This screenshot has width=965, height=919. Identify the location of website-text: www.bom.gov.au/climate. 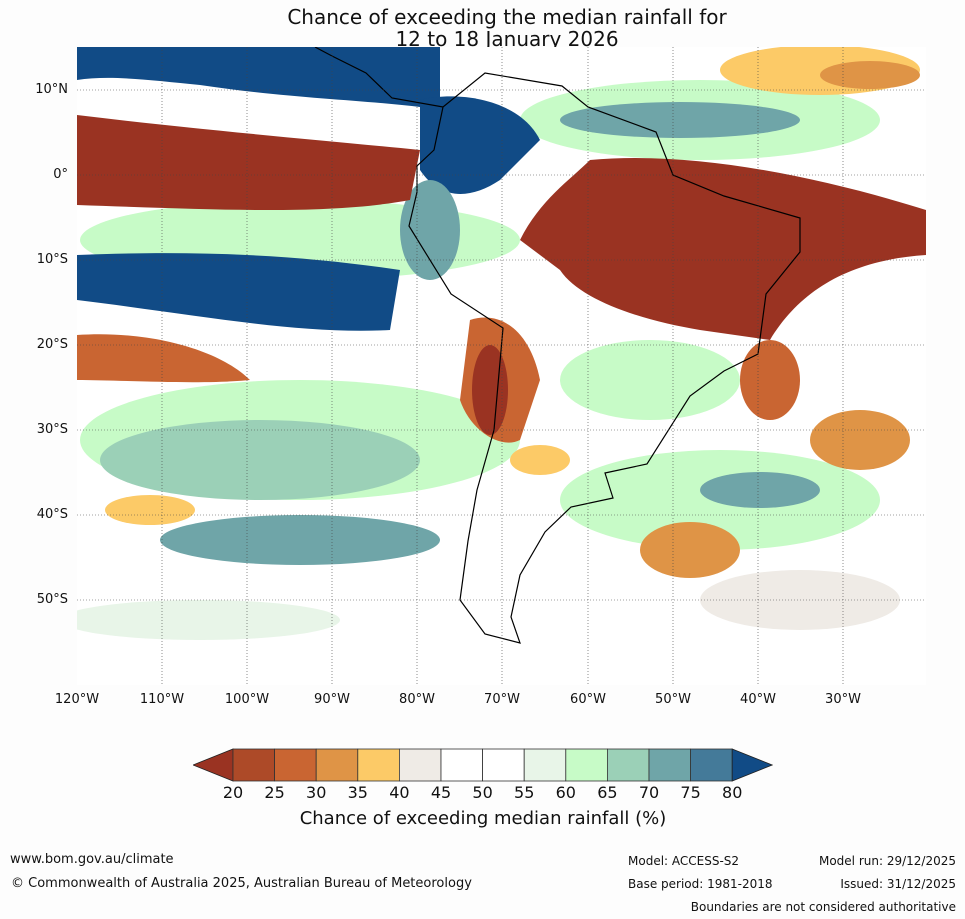
(92, 859).